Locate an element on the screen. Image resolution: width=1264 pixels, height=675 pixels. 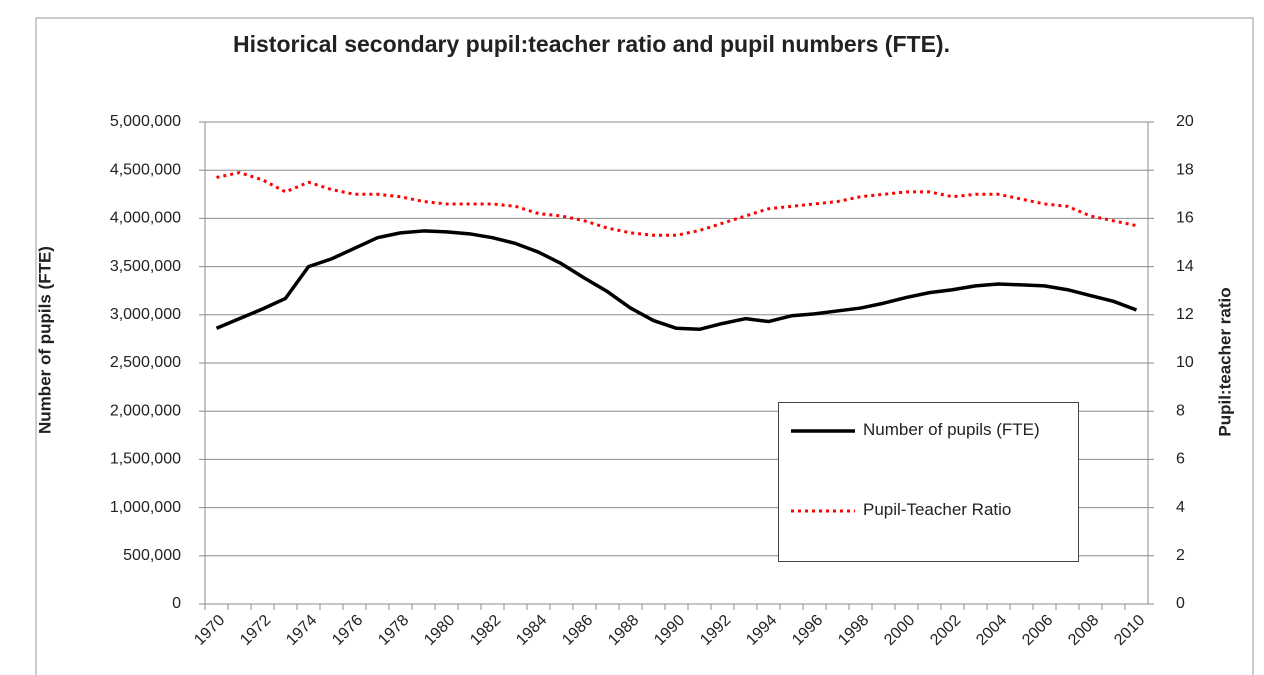
legend-item: Number of pupils (FTE) is located at coordinates (916, 430).